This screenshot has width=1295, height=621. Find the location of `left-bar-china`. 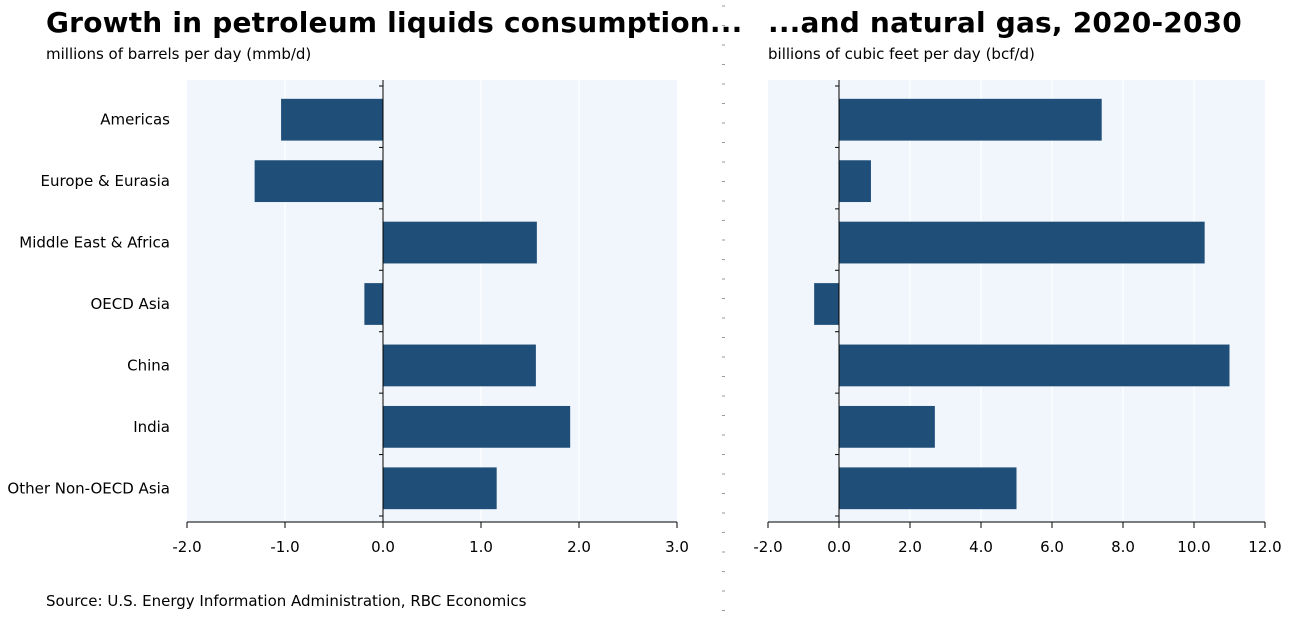

left-bar-china is located at coordinates (459, 365).